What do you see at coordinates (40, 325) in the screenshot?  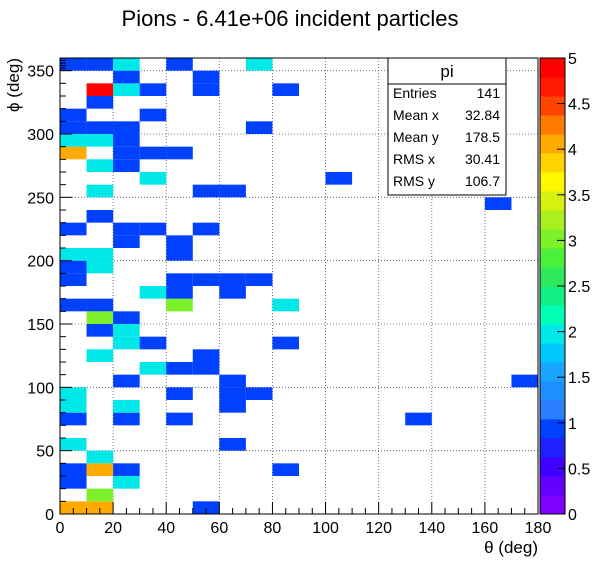 I see `y-tick-label: 150` at bounding box center [40, 325].